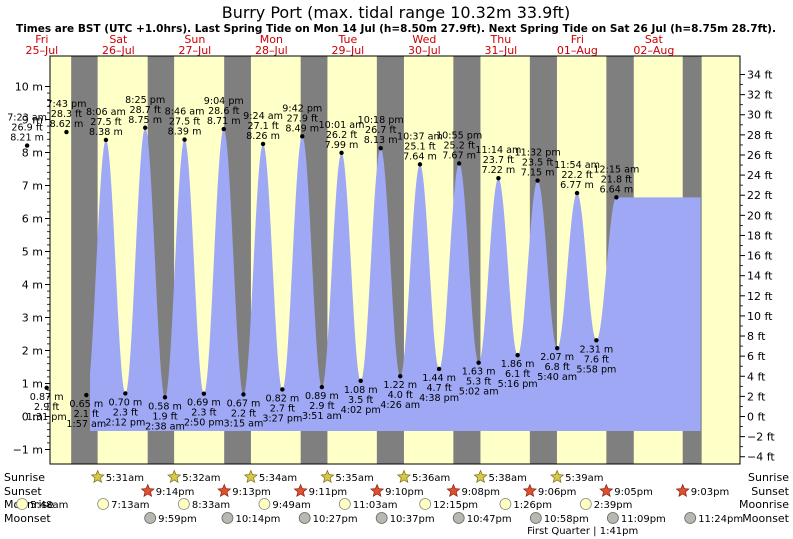 This screenshot has height=539, width=793. What do you see at coordinates (194, 476) in the screenshot?
I see `sunrise-event: 5:32am` at bounding box center [194, 476].